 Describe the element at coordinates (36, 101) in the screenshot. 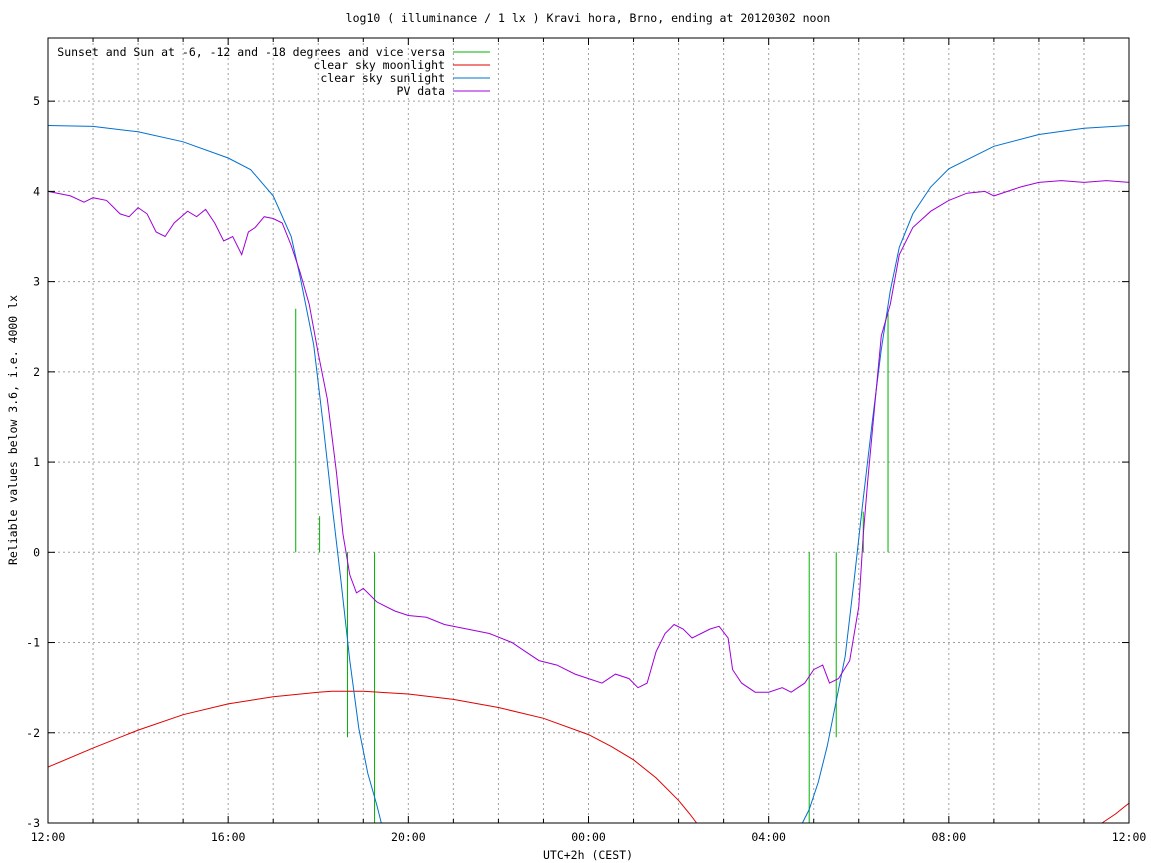

I see `y-tick-label: 5` at that location.